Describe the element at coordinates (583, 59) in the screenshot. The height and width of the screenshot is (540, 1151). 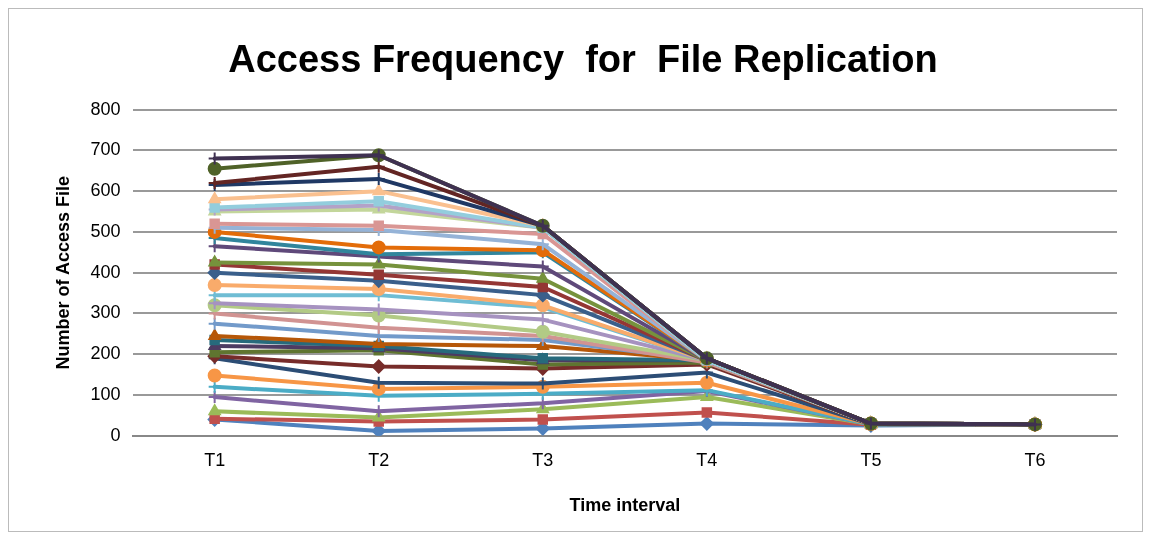
I see `chart-title: Access Frequency for File Replication` at that location.